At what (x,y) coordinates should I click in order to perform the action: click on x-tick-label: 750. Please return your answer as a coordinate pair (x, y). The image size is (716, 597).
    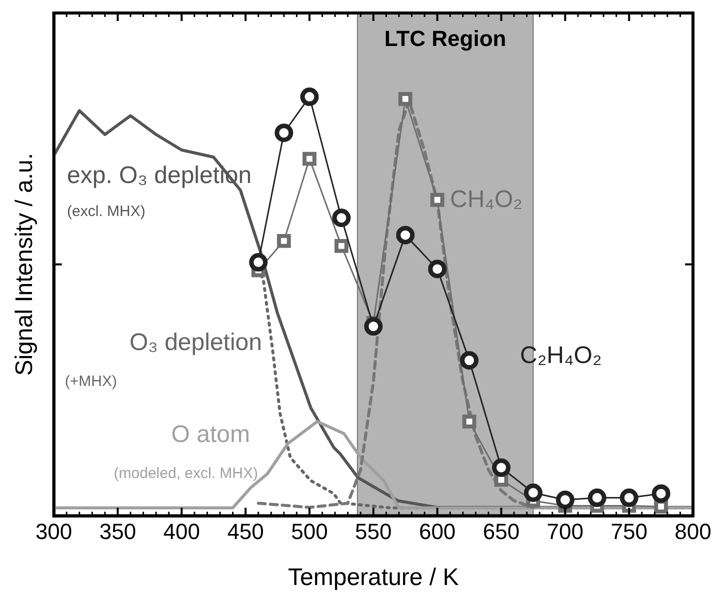
    Looking at the image, I should click on (629, 531).